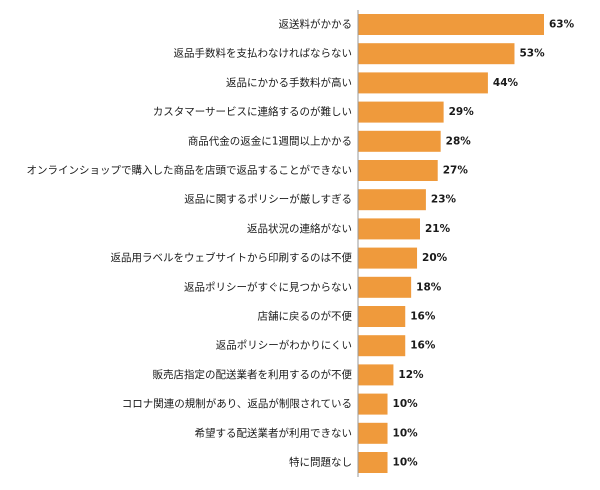 The height and width of the screenshot is (490, 600). What do you see at coordinates (316, 24) in the screenshot?
I see `category-label: 返送料がかかる` at bounding box center [316, 24].